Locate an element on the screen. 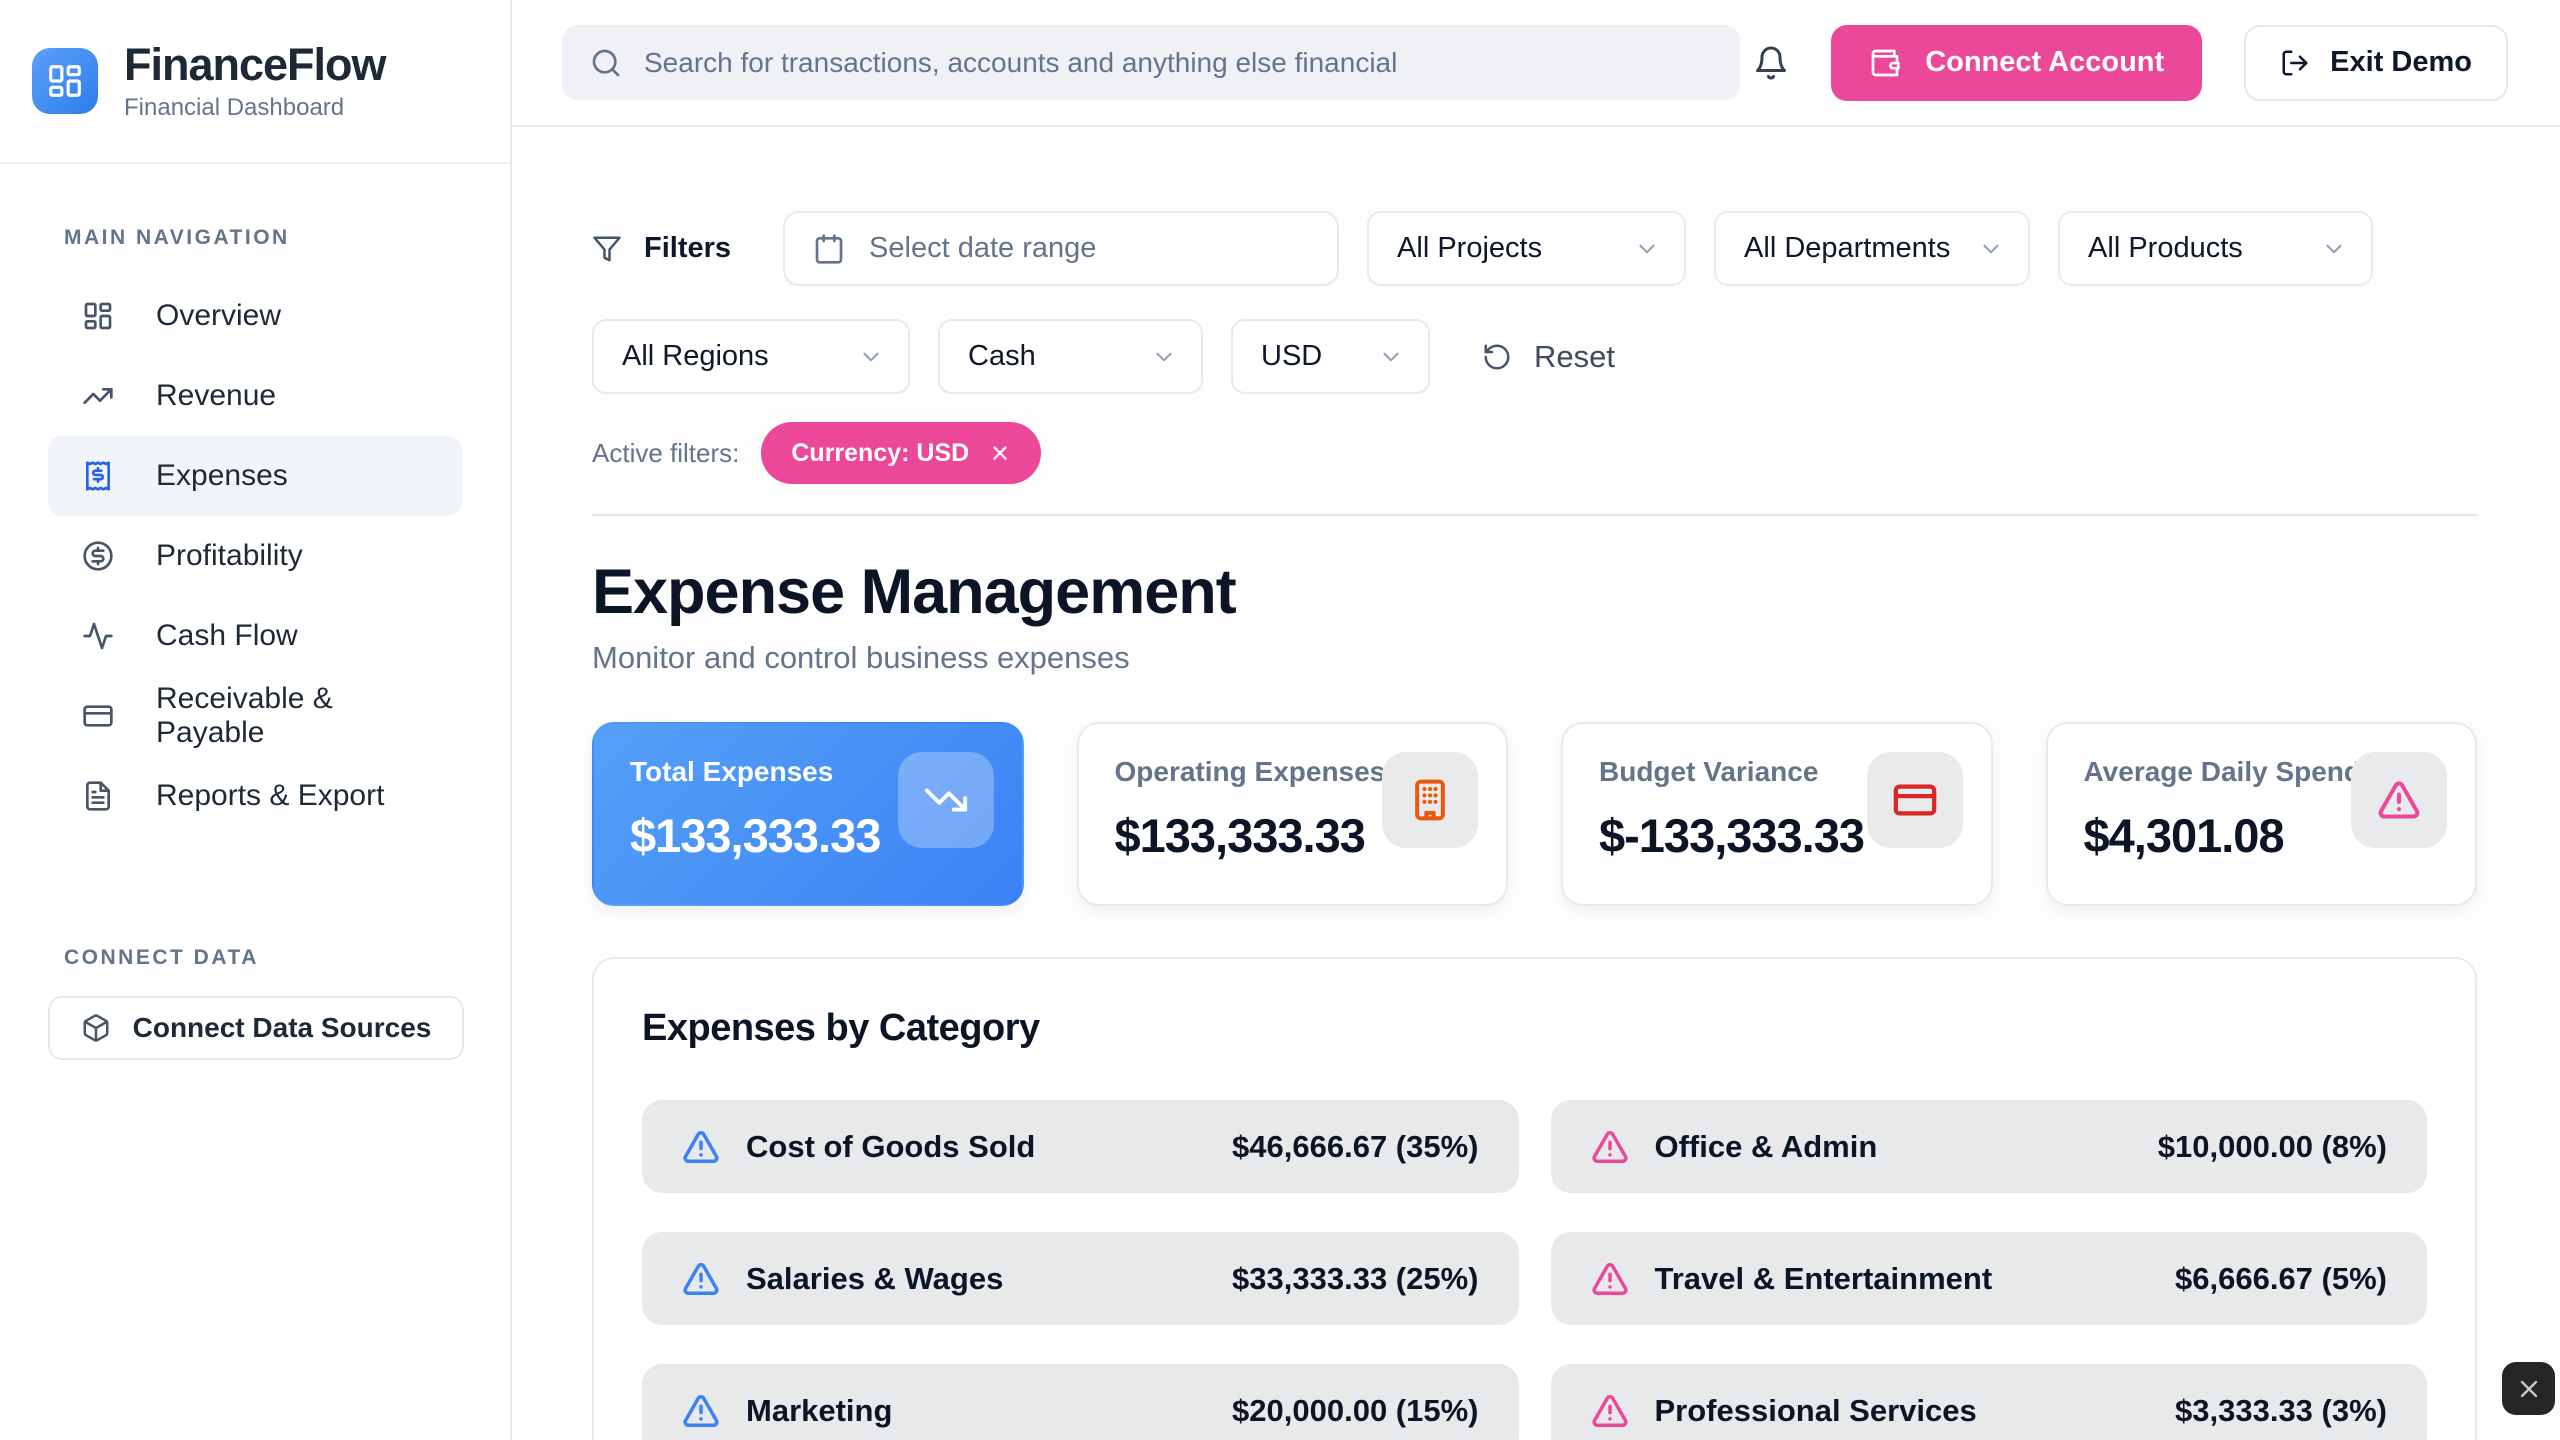 The width and height of the screenshot is (2560, 1440). accounting-basis-value: Cash is located at coordinates (1002, 356).